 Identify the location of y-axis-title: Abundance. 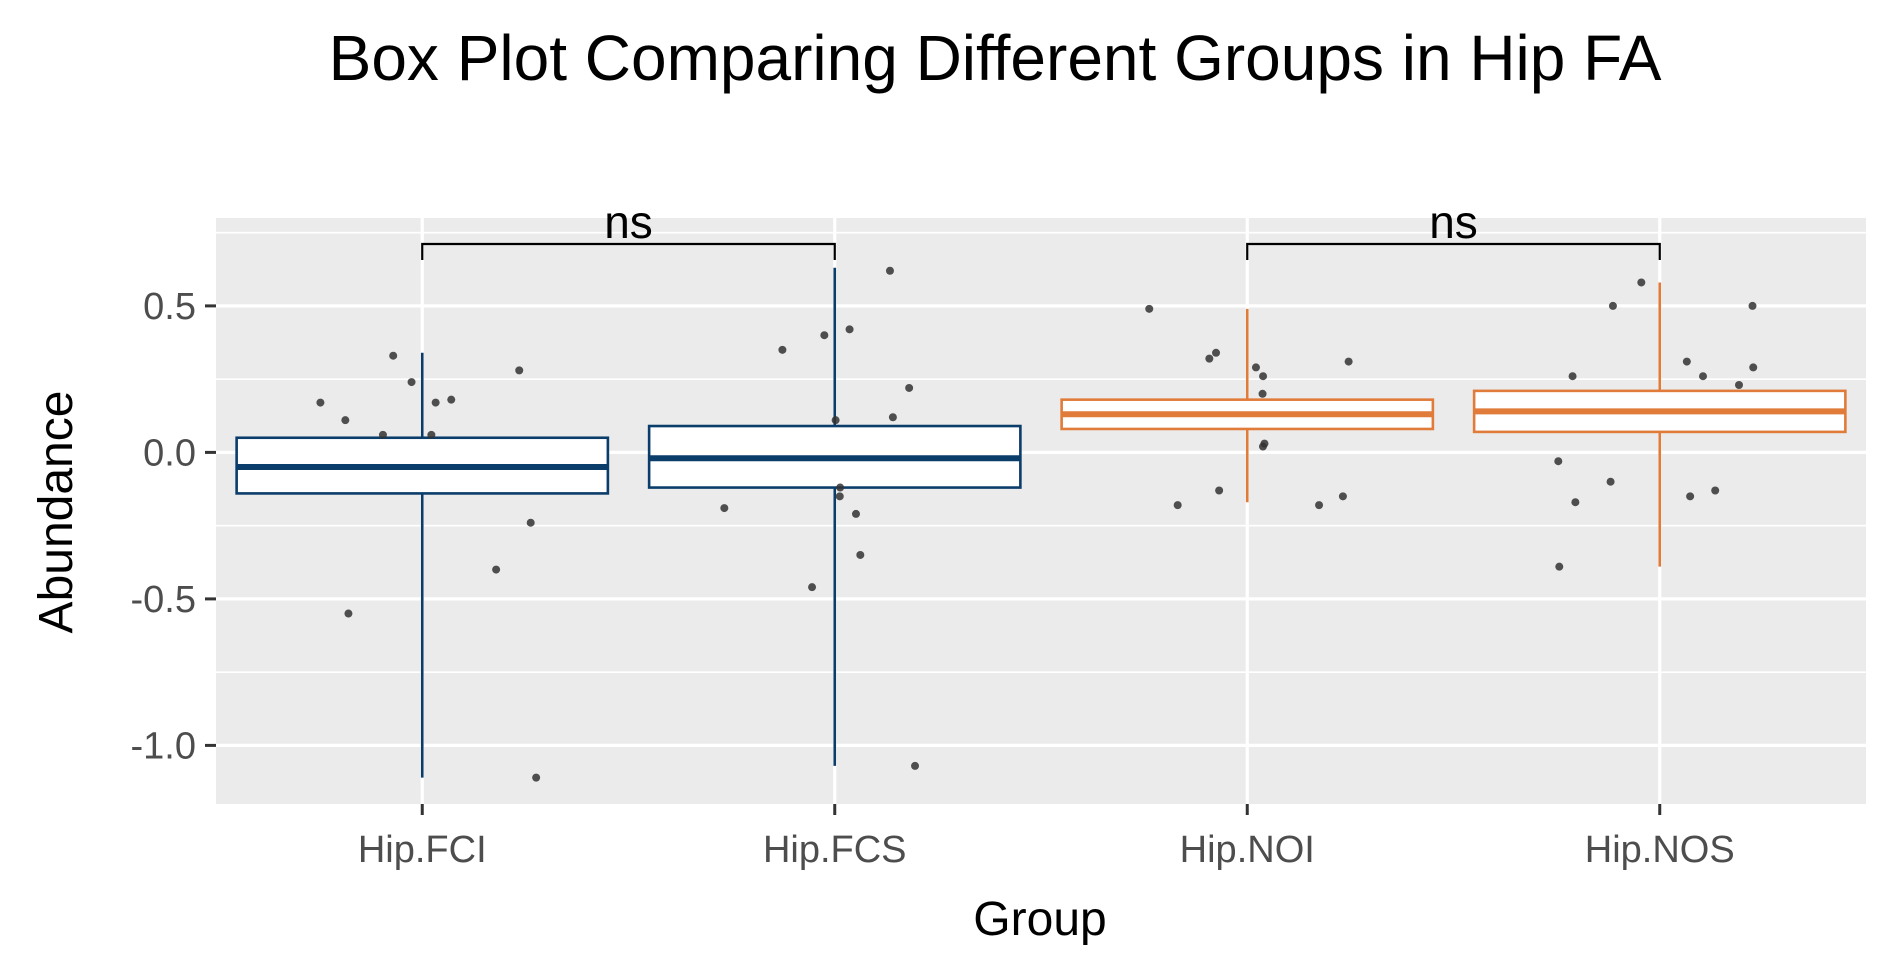
(56, 512).